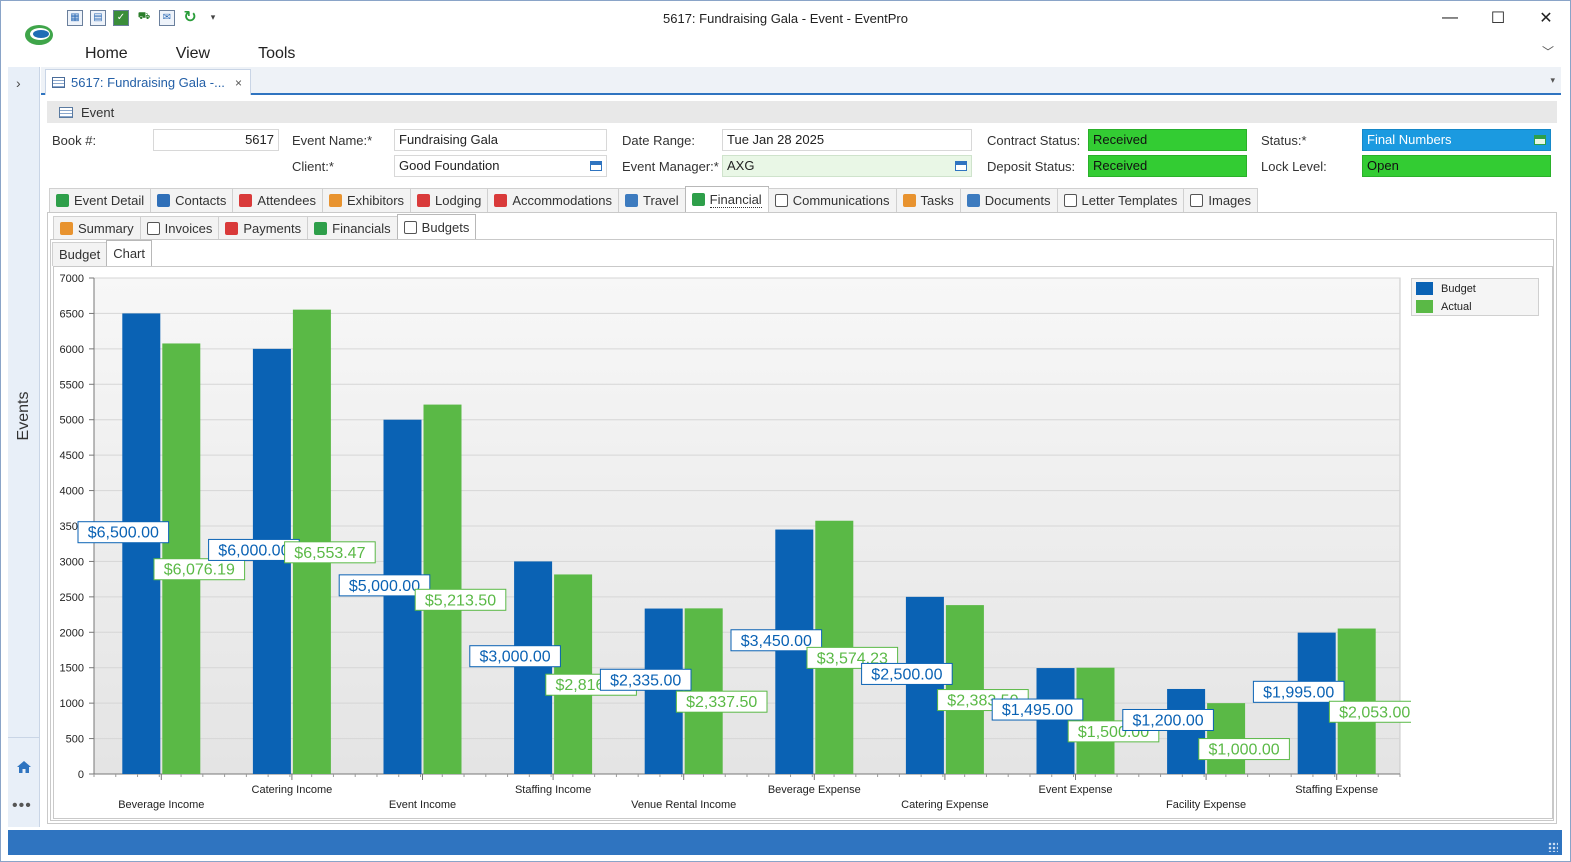 The width and height of the screenshot is (1571, 862). I want to click on tab-financials: Financials, so click(352, 228).